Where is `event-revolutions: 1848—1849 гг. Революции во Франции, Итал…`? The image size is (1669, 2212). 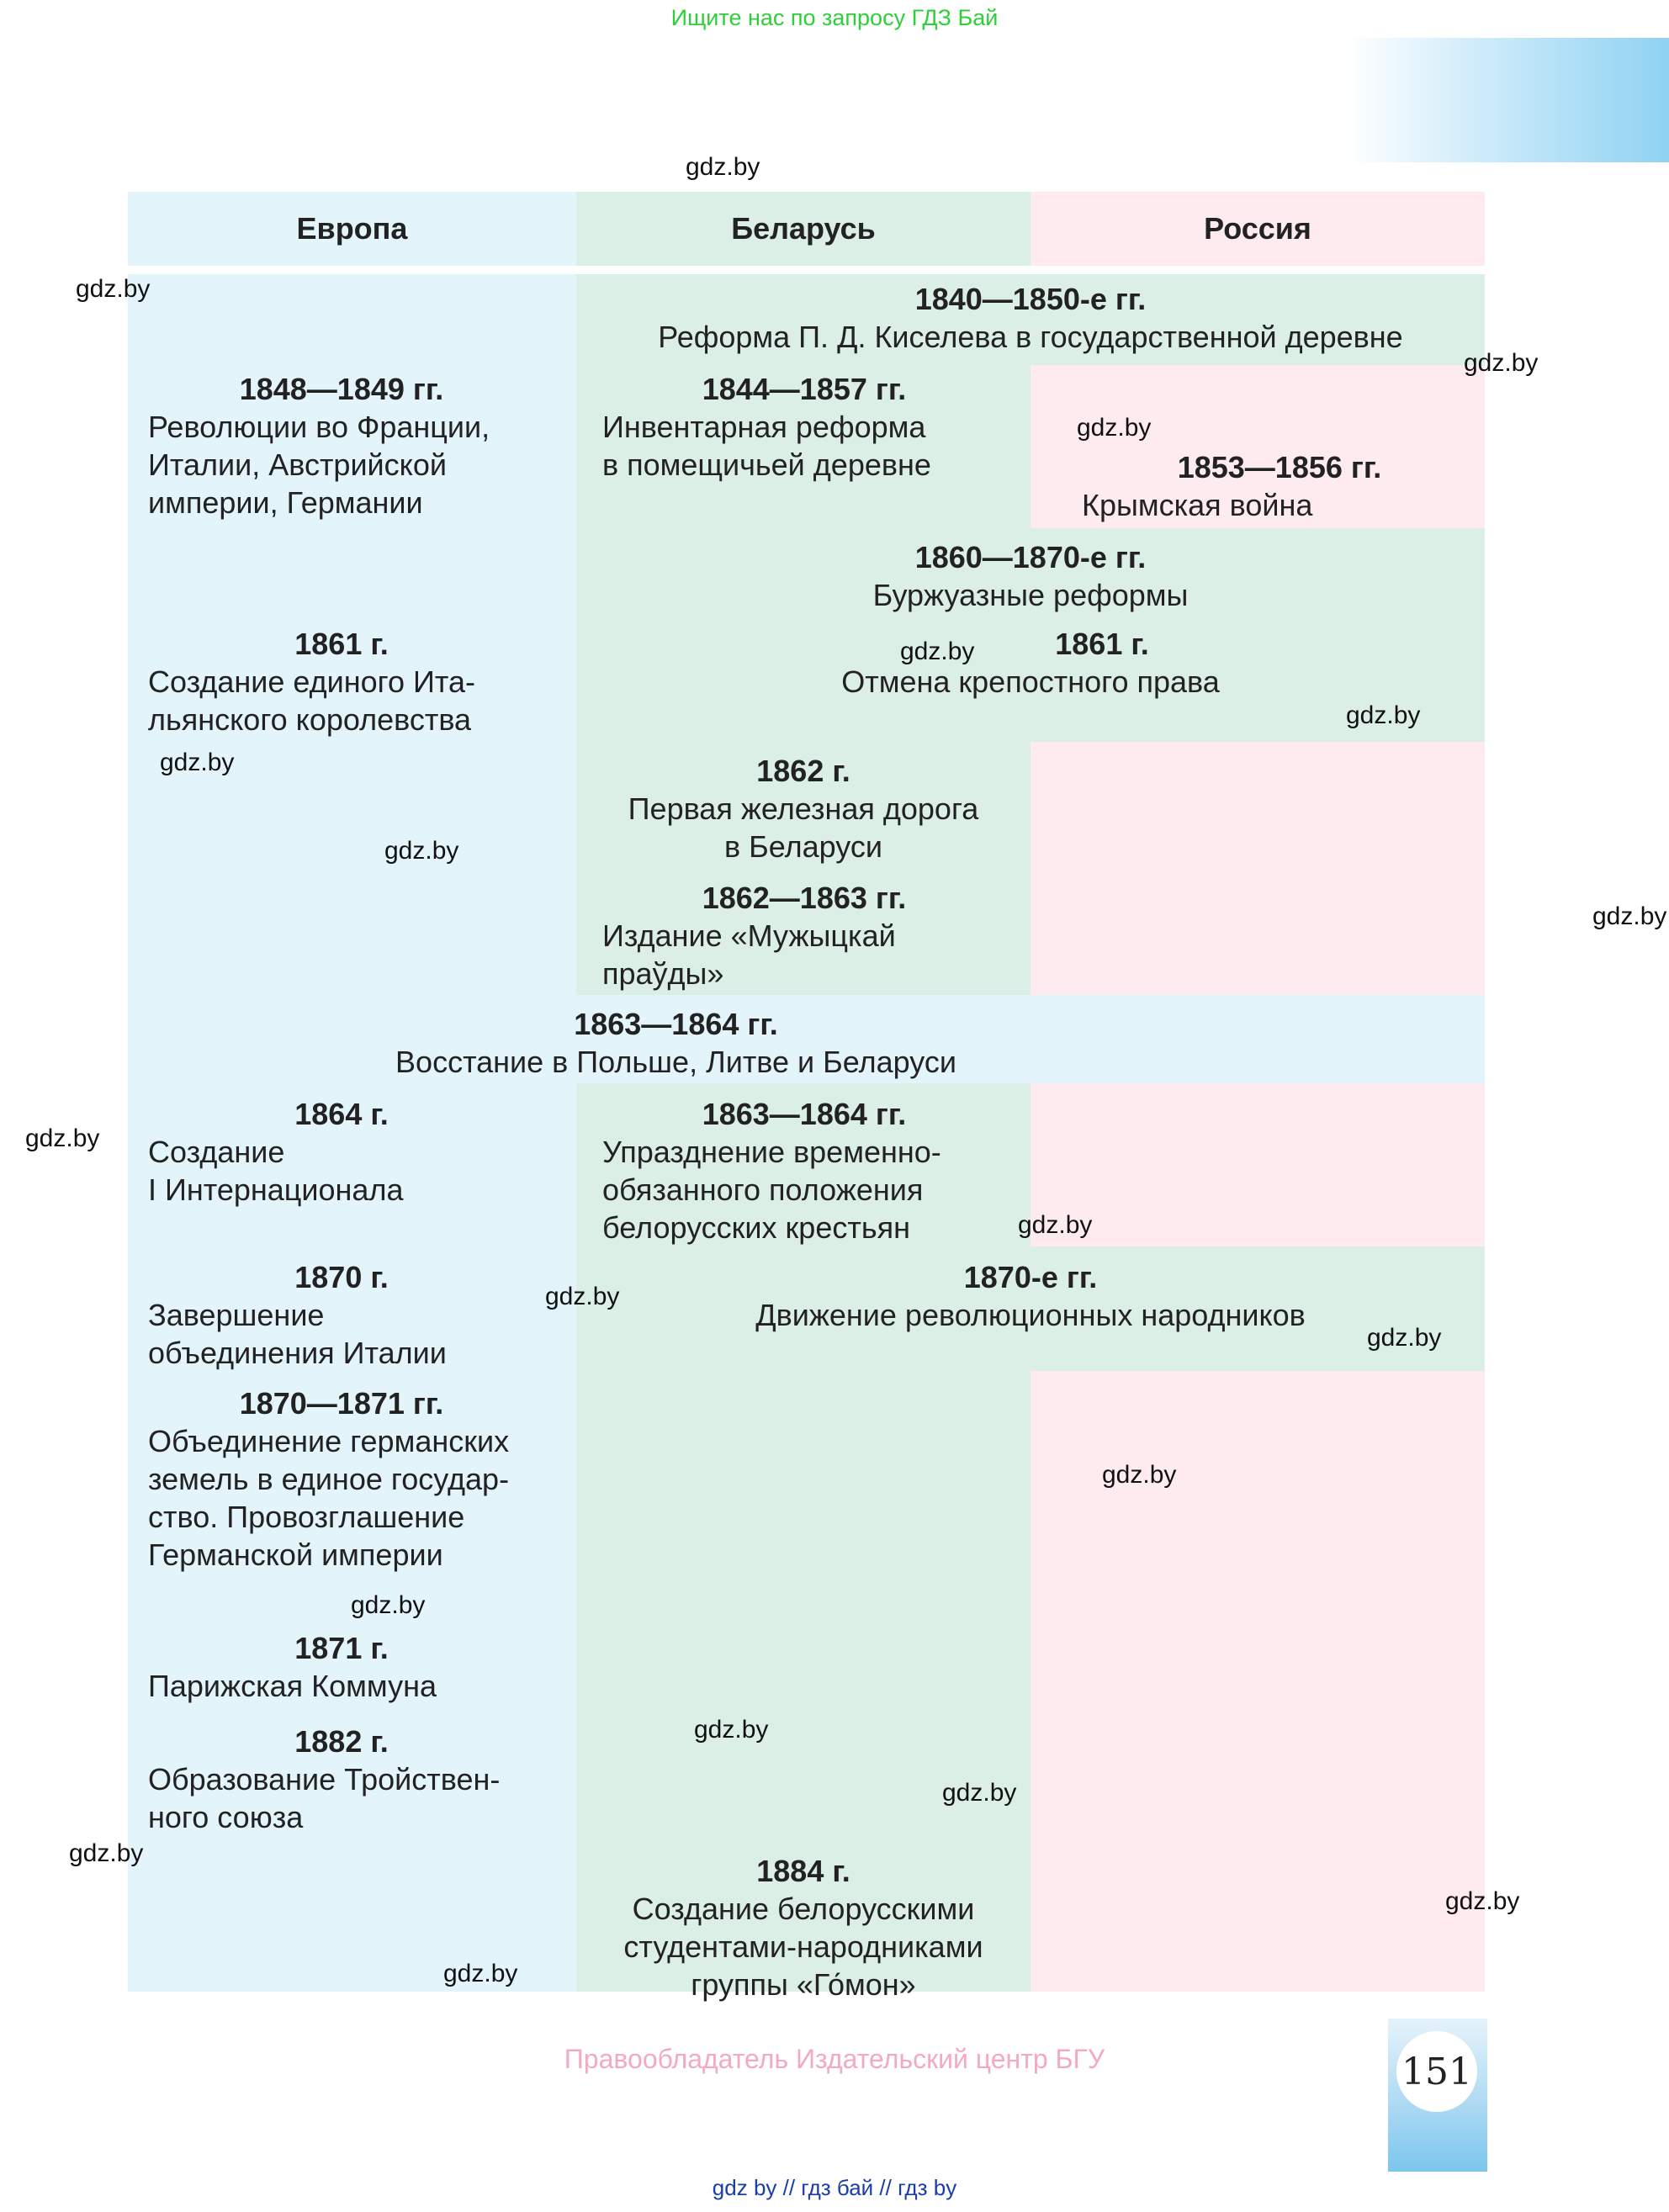
event-revolutions: 1848—1849 гг. Революции во Франции, Итал… is located at coordinates (358, 445).